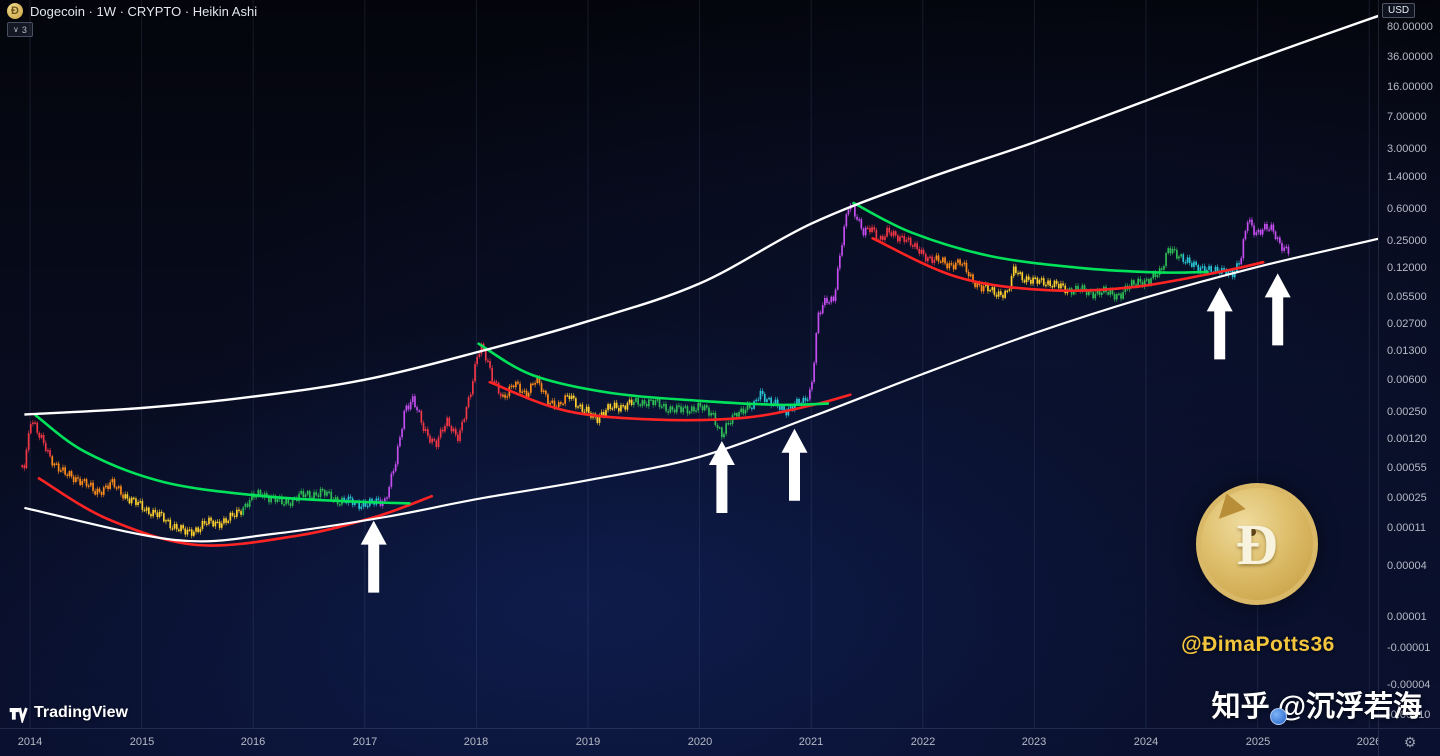  What do you see at coordinates (1409, 648) in the screenshot?
I see `price-axis-label: -0.00001` at bounding box center [1409, 648].